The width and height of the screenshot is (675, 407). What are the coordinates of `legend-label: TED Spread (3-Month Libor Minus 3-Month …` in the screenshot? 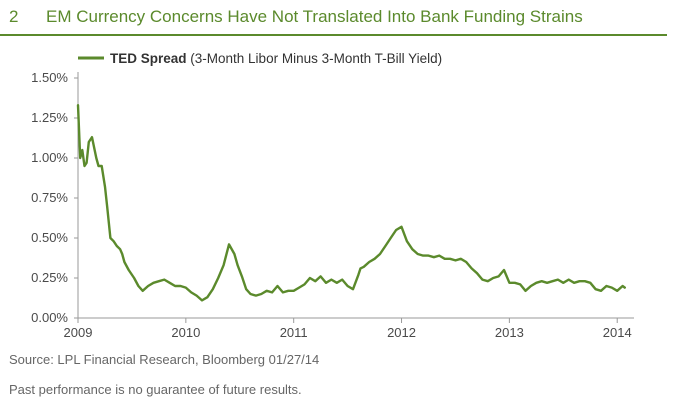 It's located at (276, 58).